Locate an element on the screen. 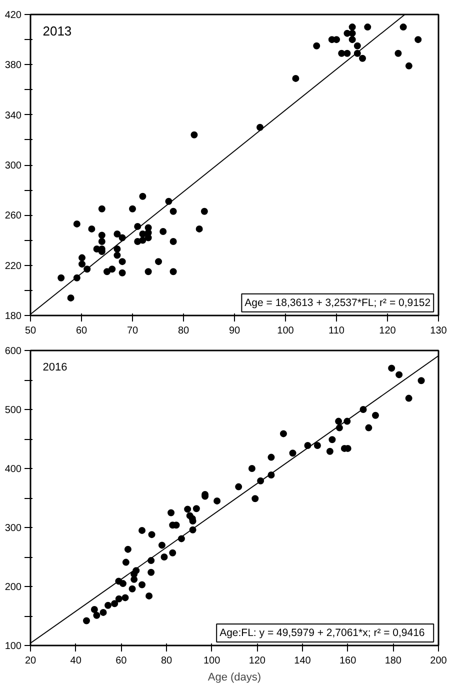 The height and width of the screenshot is (694, 450). y-tick-label: 220 is located at coordinates (13, 266).